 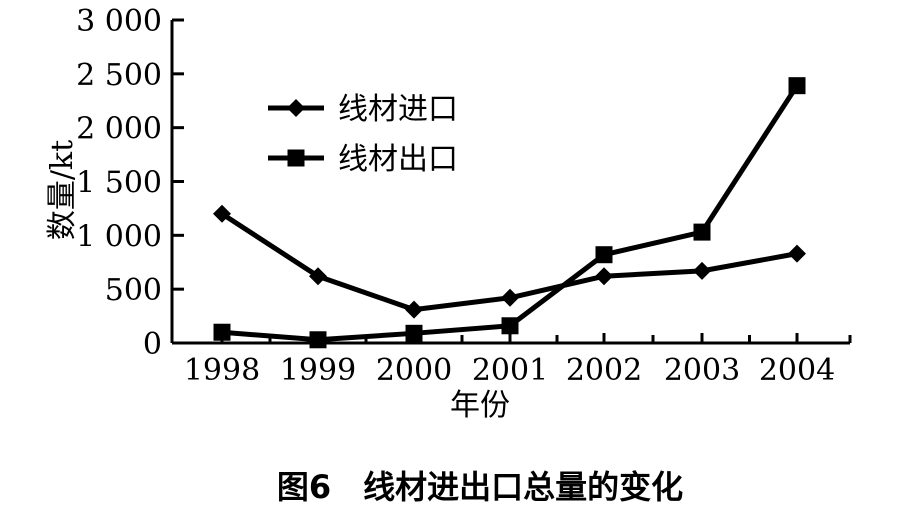 What do you see at coordinates (119, 21) in the screenshot?
I see `y-tick-label: 3 000` at bounding box center [119, 21].